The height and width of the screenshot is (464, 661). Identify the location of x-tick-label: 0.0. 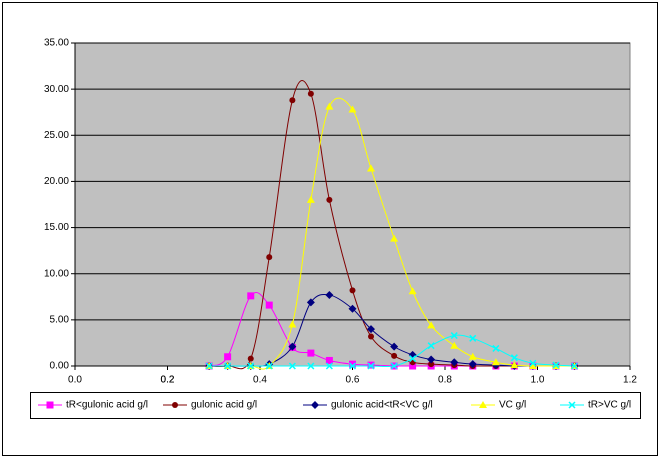
(75, 380).